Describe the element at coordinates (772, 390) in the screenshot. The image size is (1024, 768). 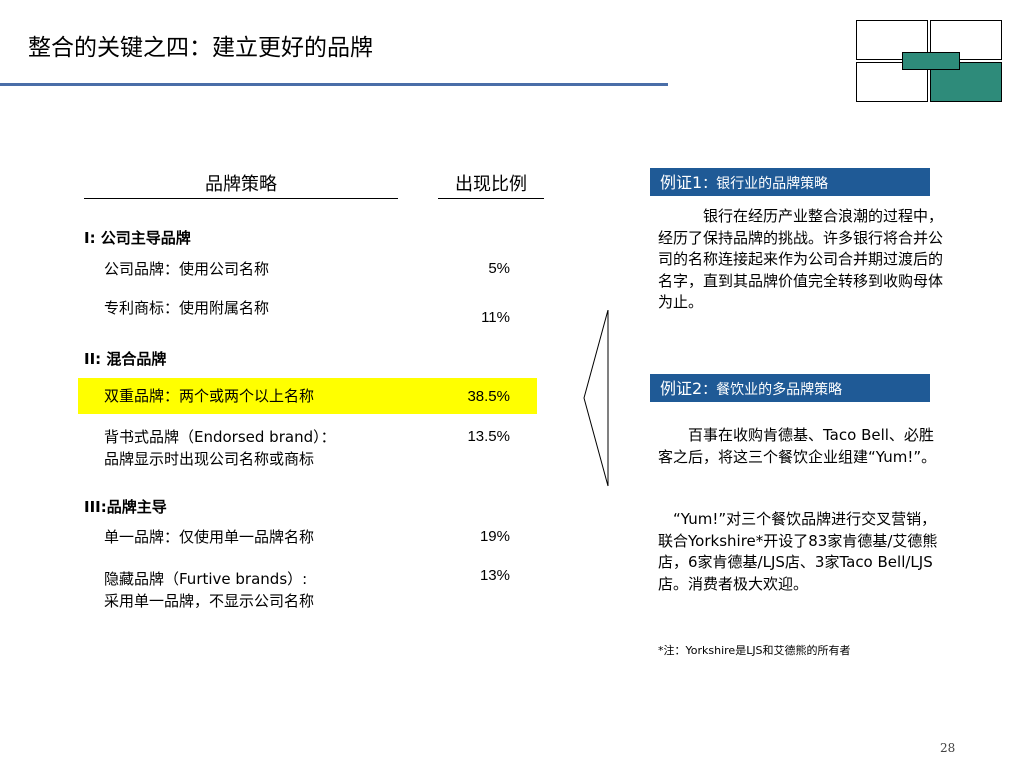
I see `example2-subtitle: ：餐饮业的多品牌策略` at that location.